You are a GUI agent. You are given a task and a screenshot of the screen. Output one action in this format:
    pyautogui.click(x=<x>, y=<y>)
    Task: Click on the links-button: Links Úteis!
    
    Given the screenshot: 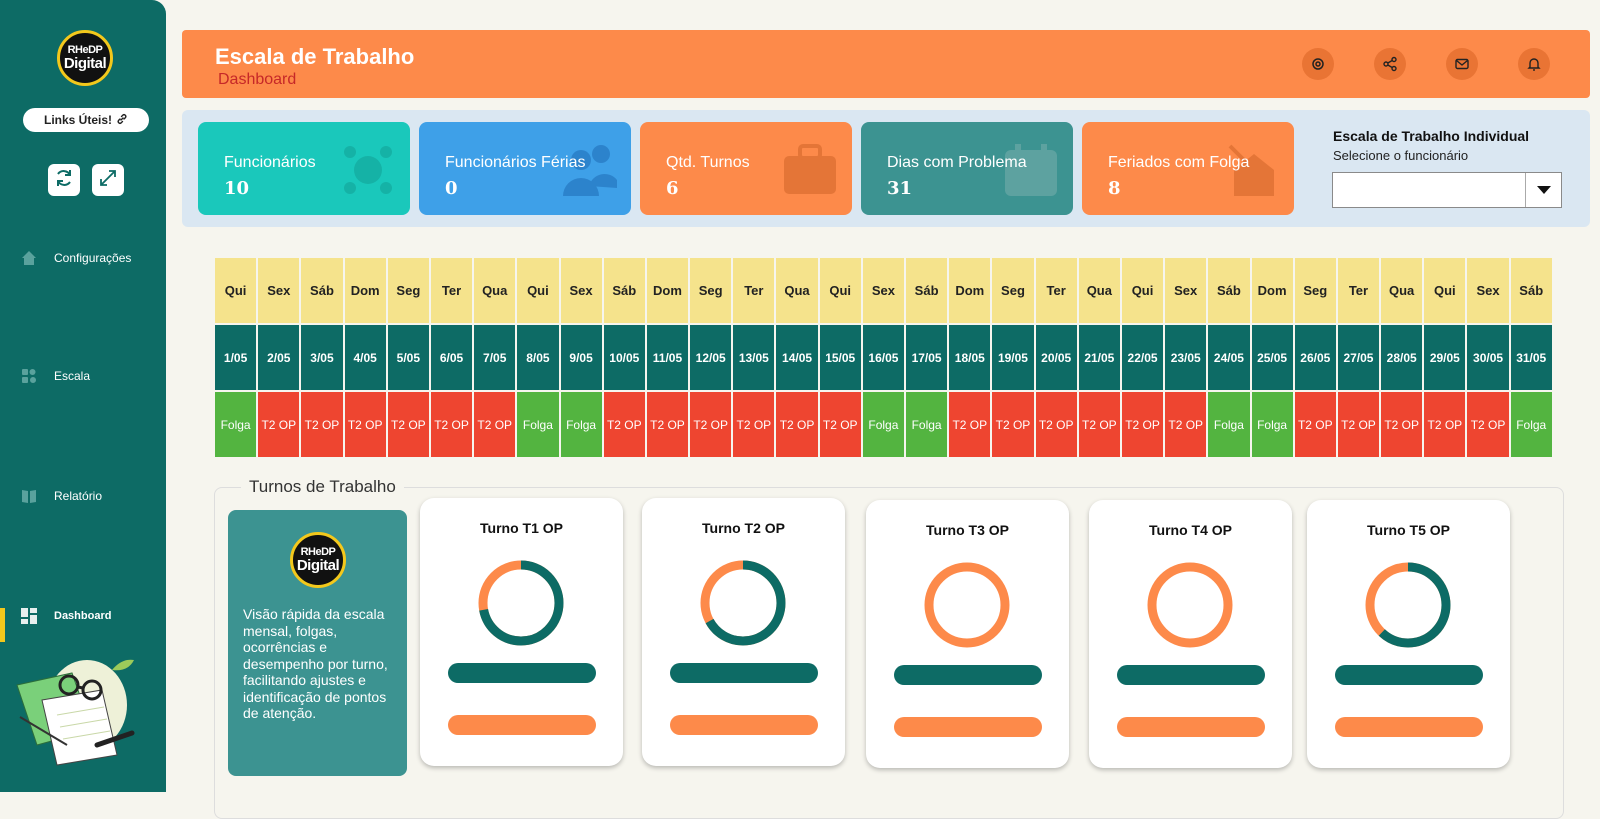 What is the action you would take?
    pyautogui.click(x=86, y=120)
    